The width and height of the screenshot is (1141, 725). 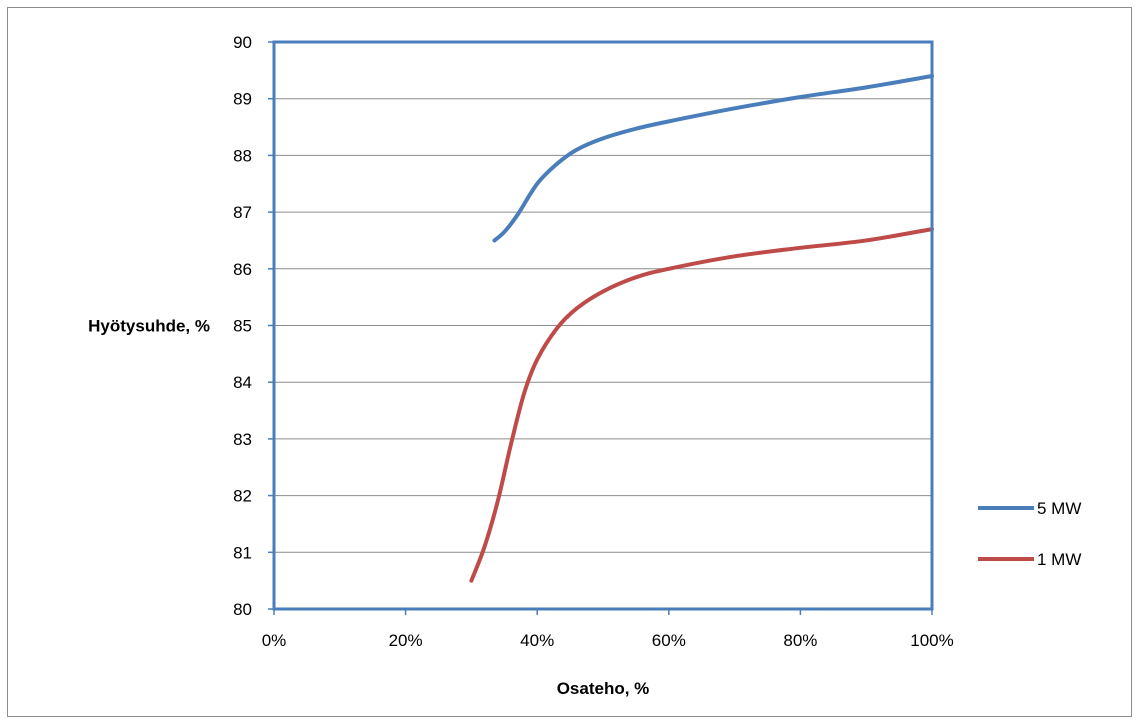 I want to click on legend: 5 MW 1 MW, so click(x=1029, y=534).